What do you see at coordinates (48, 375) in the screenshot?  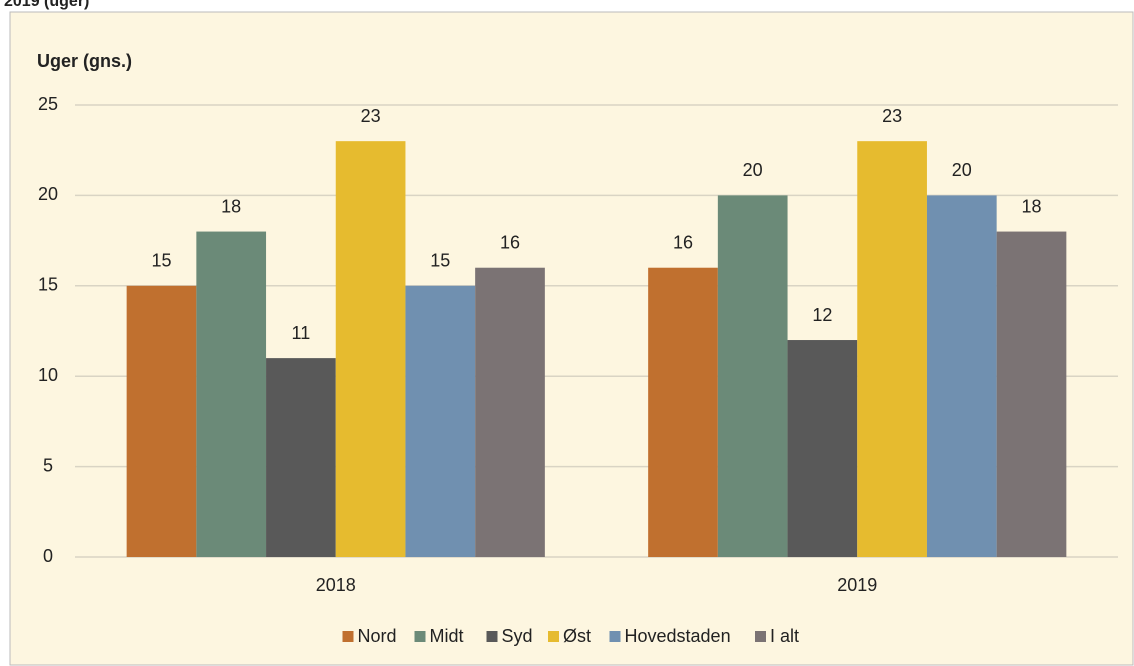 I see `y-tick-label: 10` at bounding box center [48, 375].